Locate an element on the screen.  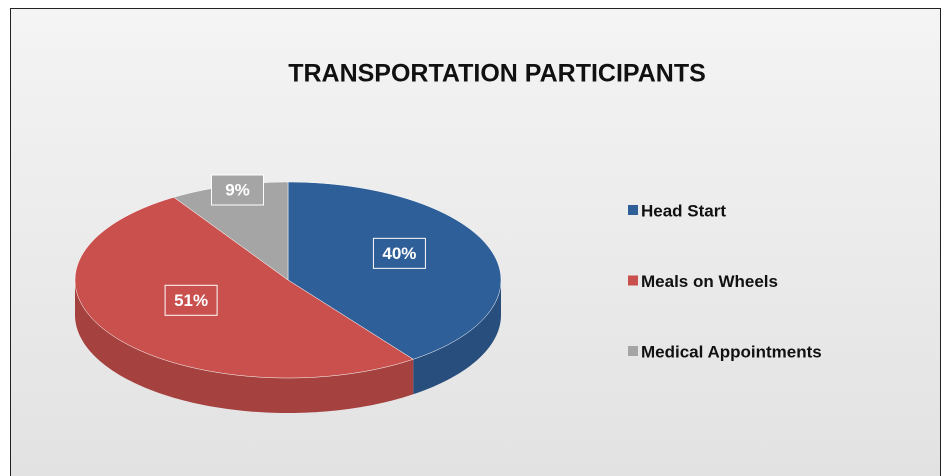
data-label: 40% is located at coordinates (399, 253).